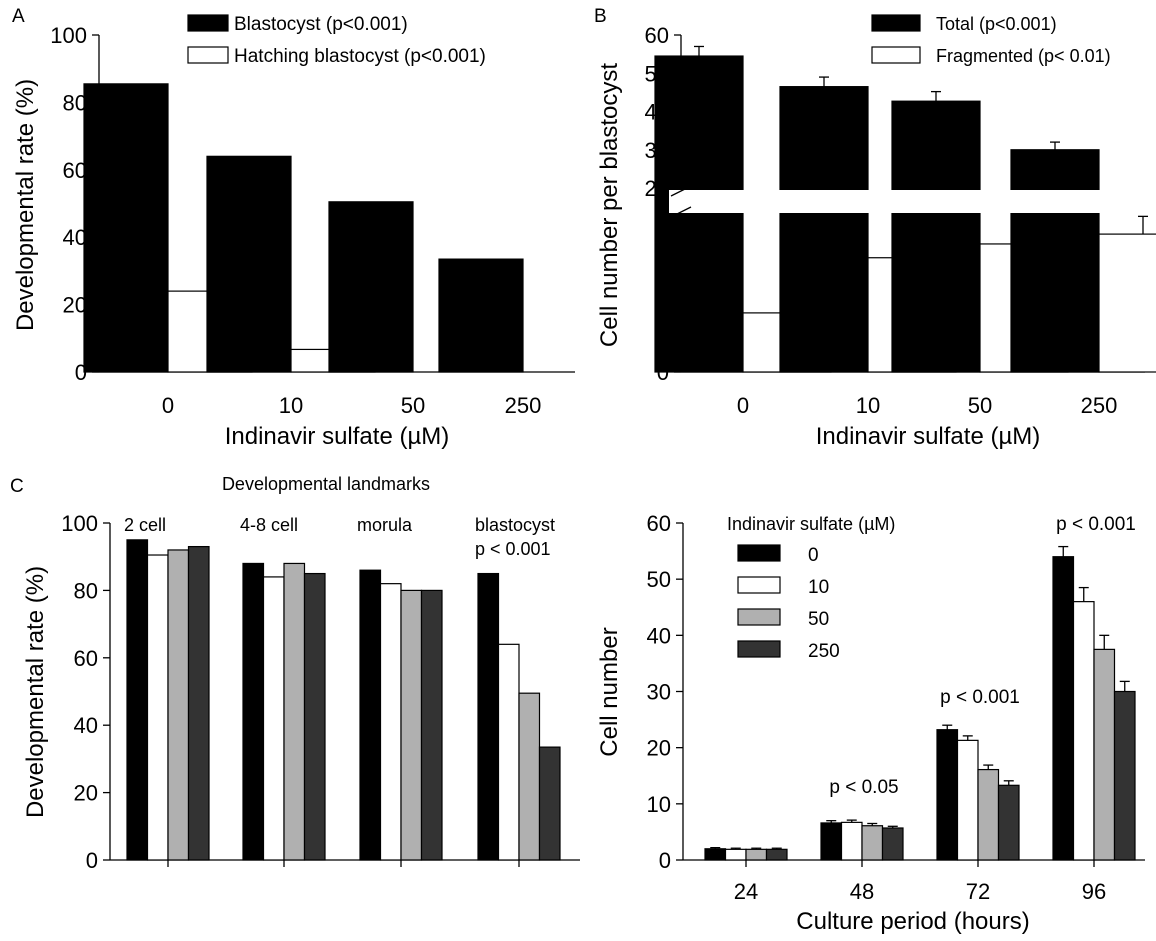  I want to click on x-tick-label: 50, so click(413, 405).